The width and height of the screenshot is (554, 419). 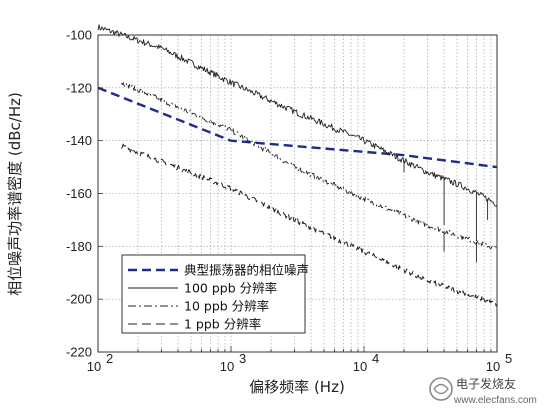 I want to click on legend-box, so click(x=213, y=294).